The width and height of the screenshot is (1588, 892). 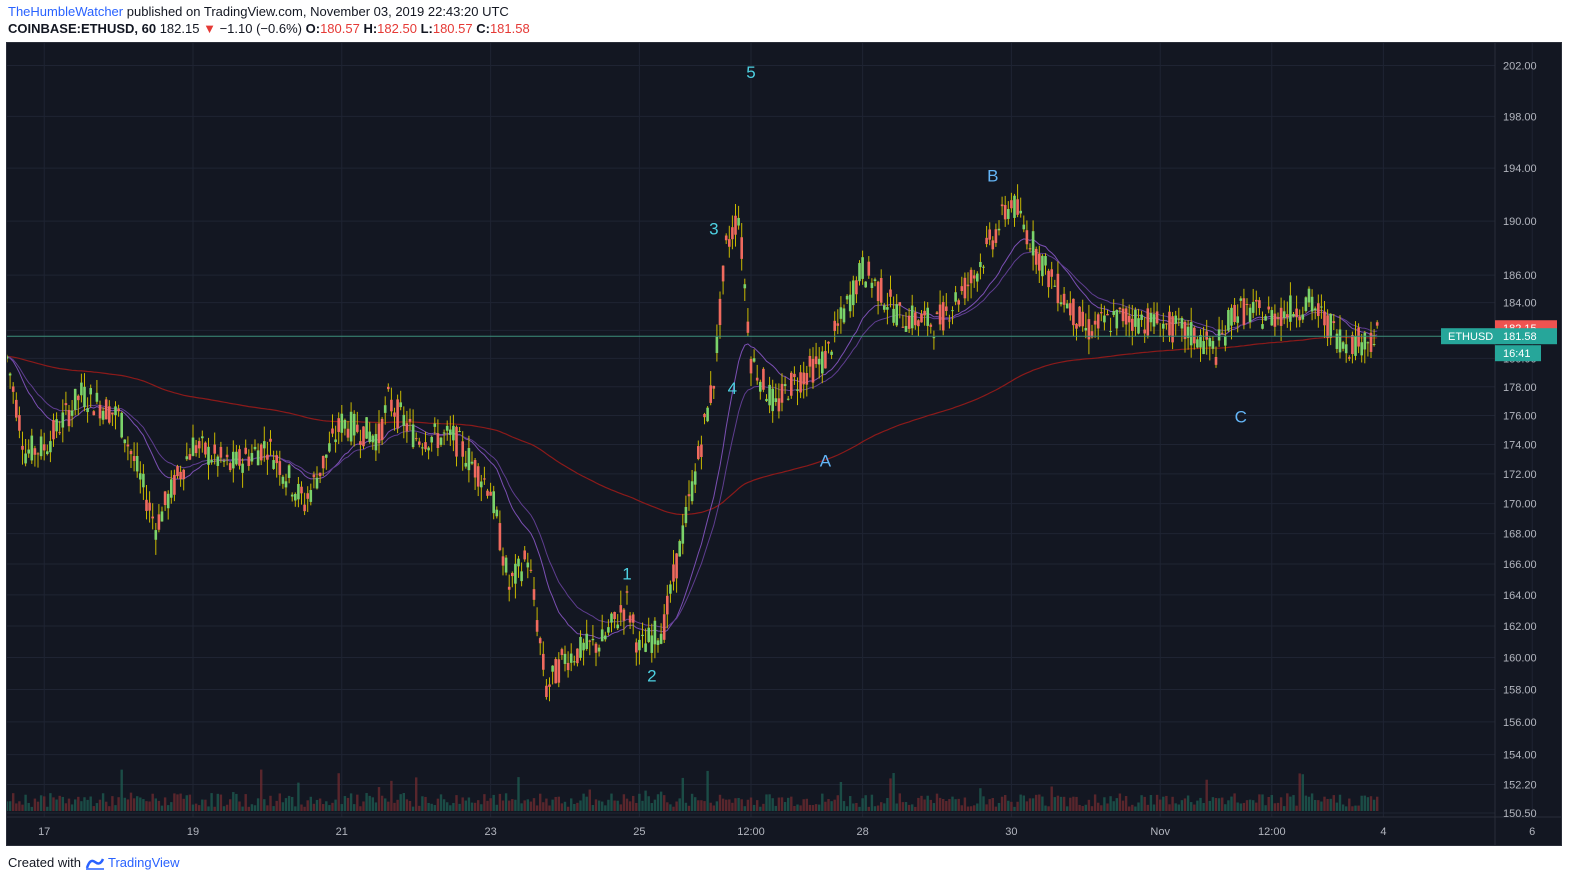 What do you see at coordinates (452, 28) in the screenshot?
I see `low-value: 180.57` at bounding box center [452, 28].